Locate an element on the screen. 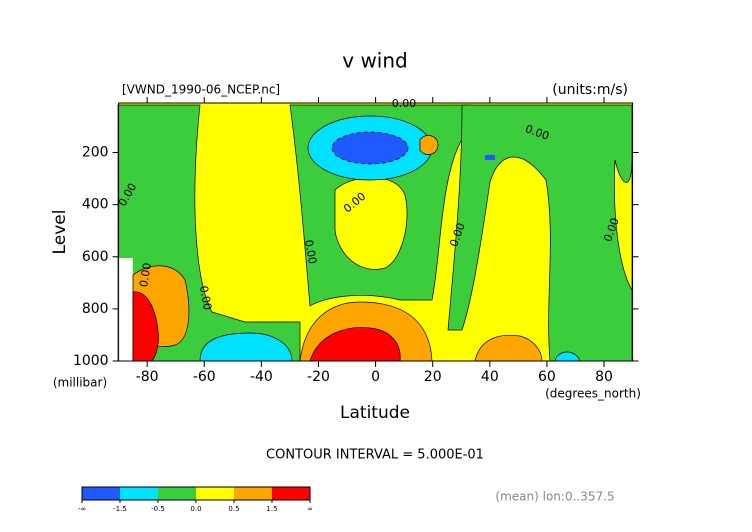 The width and height of the screenshot is (752, 532). dataset-label: [VWND_1990-06_NCEP.nc] is located at coordinates (201, 90).